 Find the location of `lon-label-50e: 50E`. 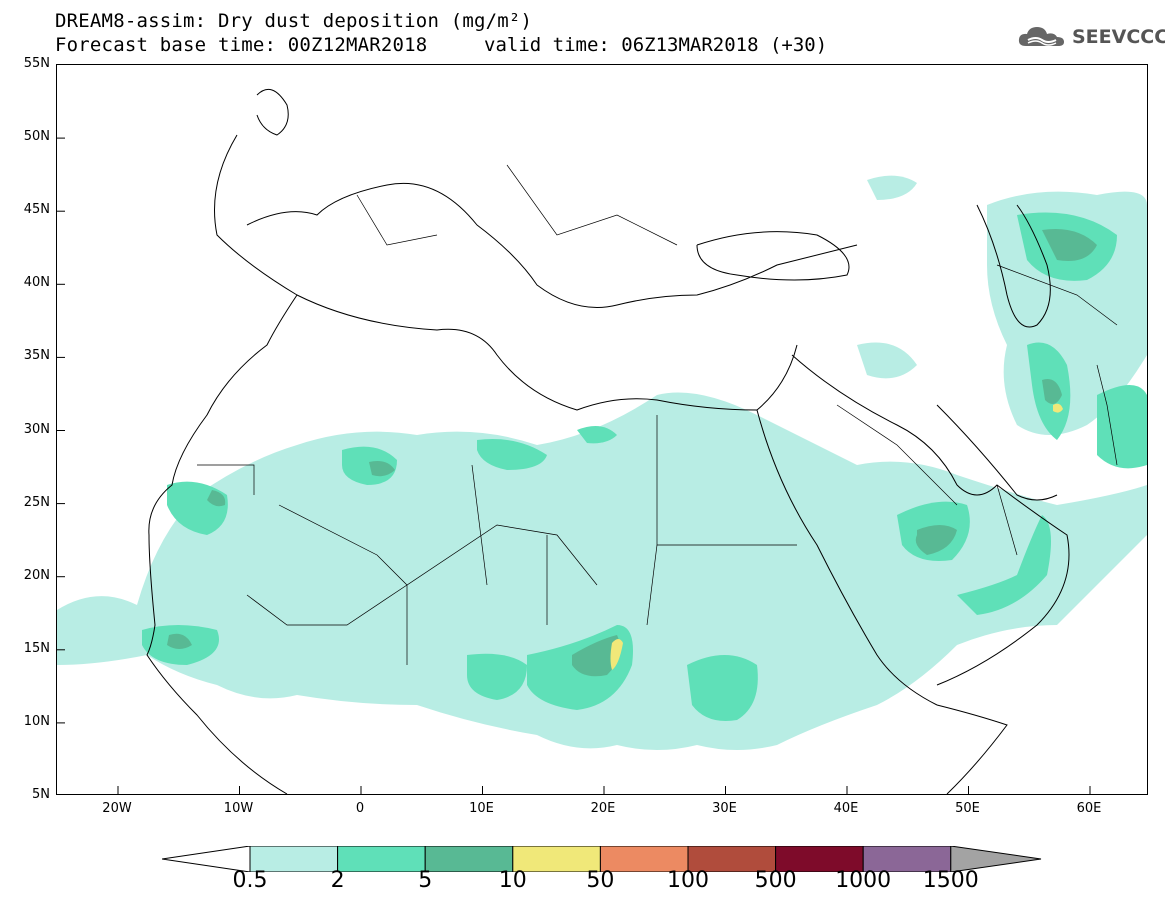

lon-label-50e: 50E is located at coordinates (967, 808).